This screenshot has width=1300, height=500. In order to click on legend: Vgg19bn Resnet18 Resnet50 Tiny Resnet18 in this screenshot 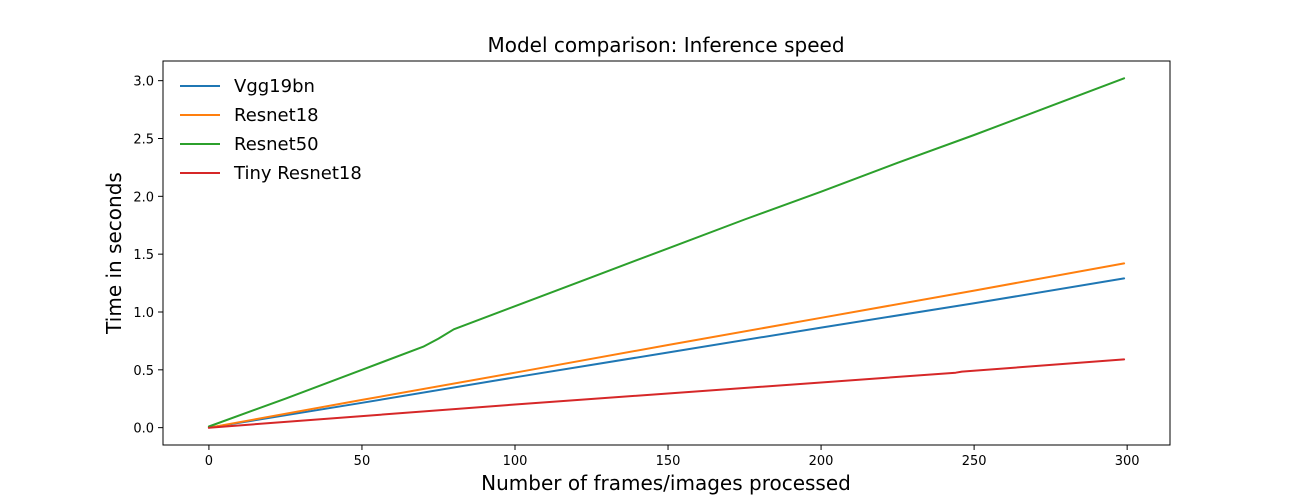, I will do `click(271, 130)`.